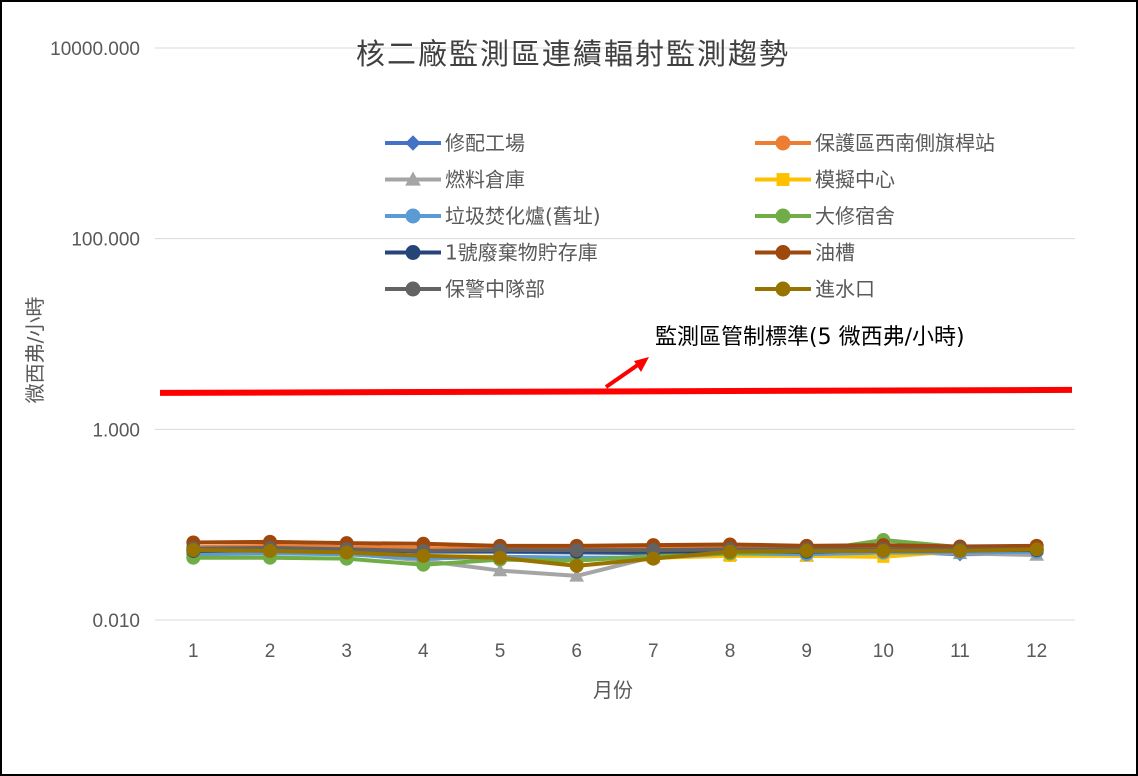 This screenshot has height=776, width=1138. I want to click on legend-item: 進水口, so click(815, 289).